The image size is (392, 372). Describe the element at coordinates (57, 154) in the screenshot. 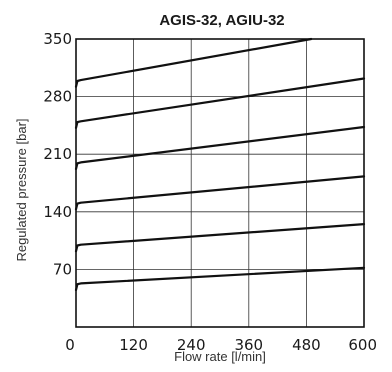

I see `y-tick-label: 210` at that location.